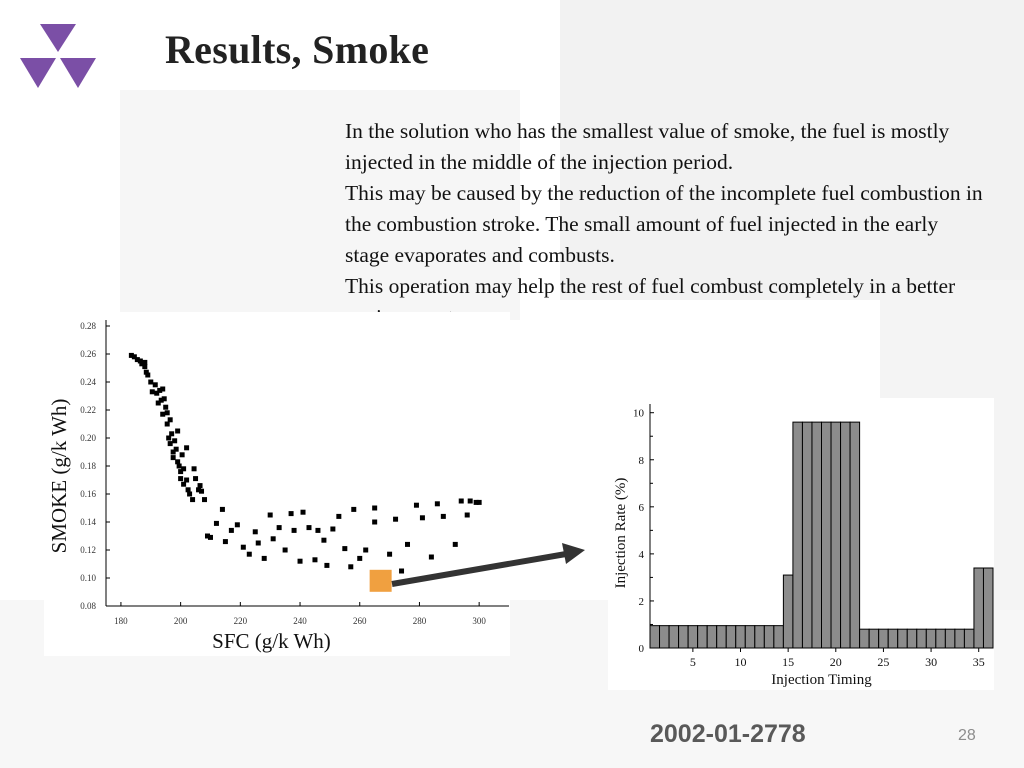 Image resolution: width=1024 pixels, height=768 pixels. I want to click on optimal-point-marker, so click(380, 580).